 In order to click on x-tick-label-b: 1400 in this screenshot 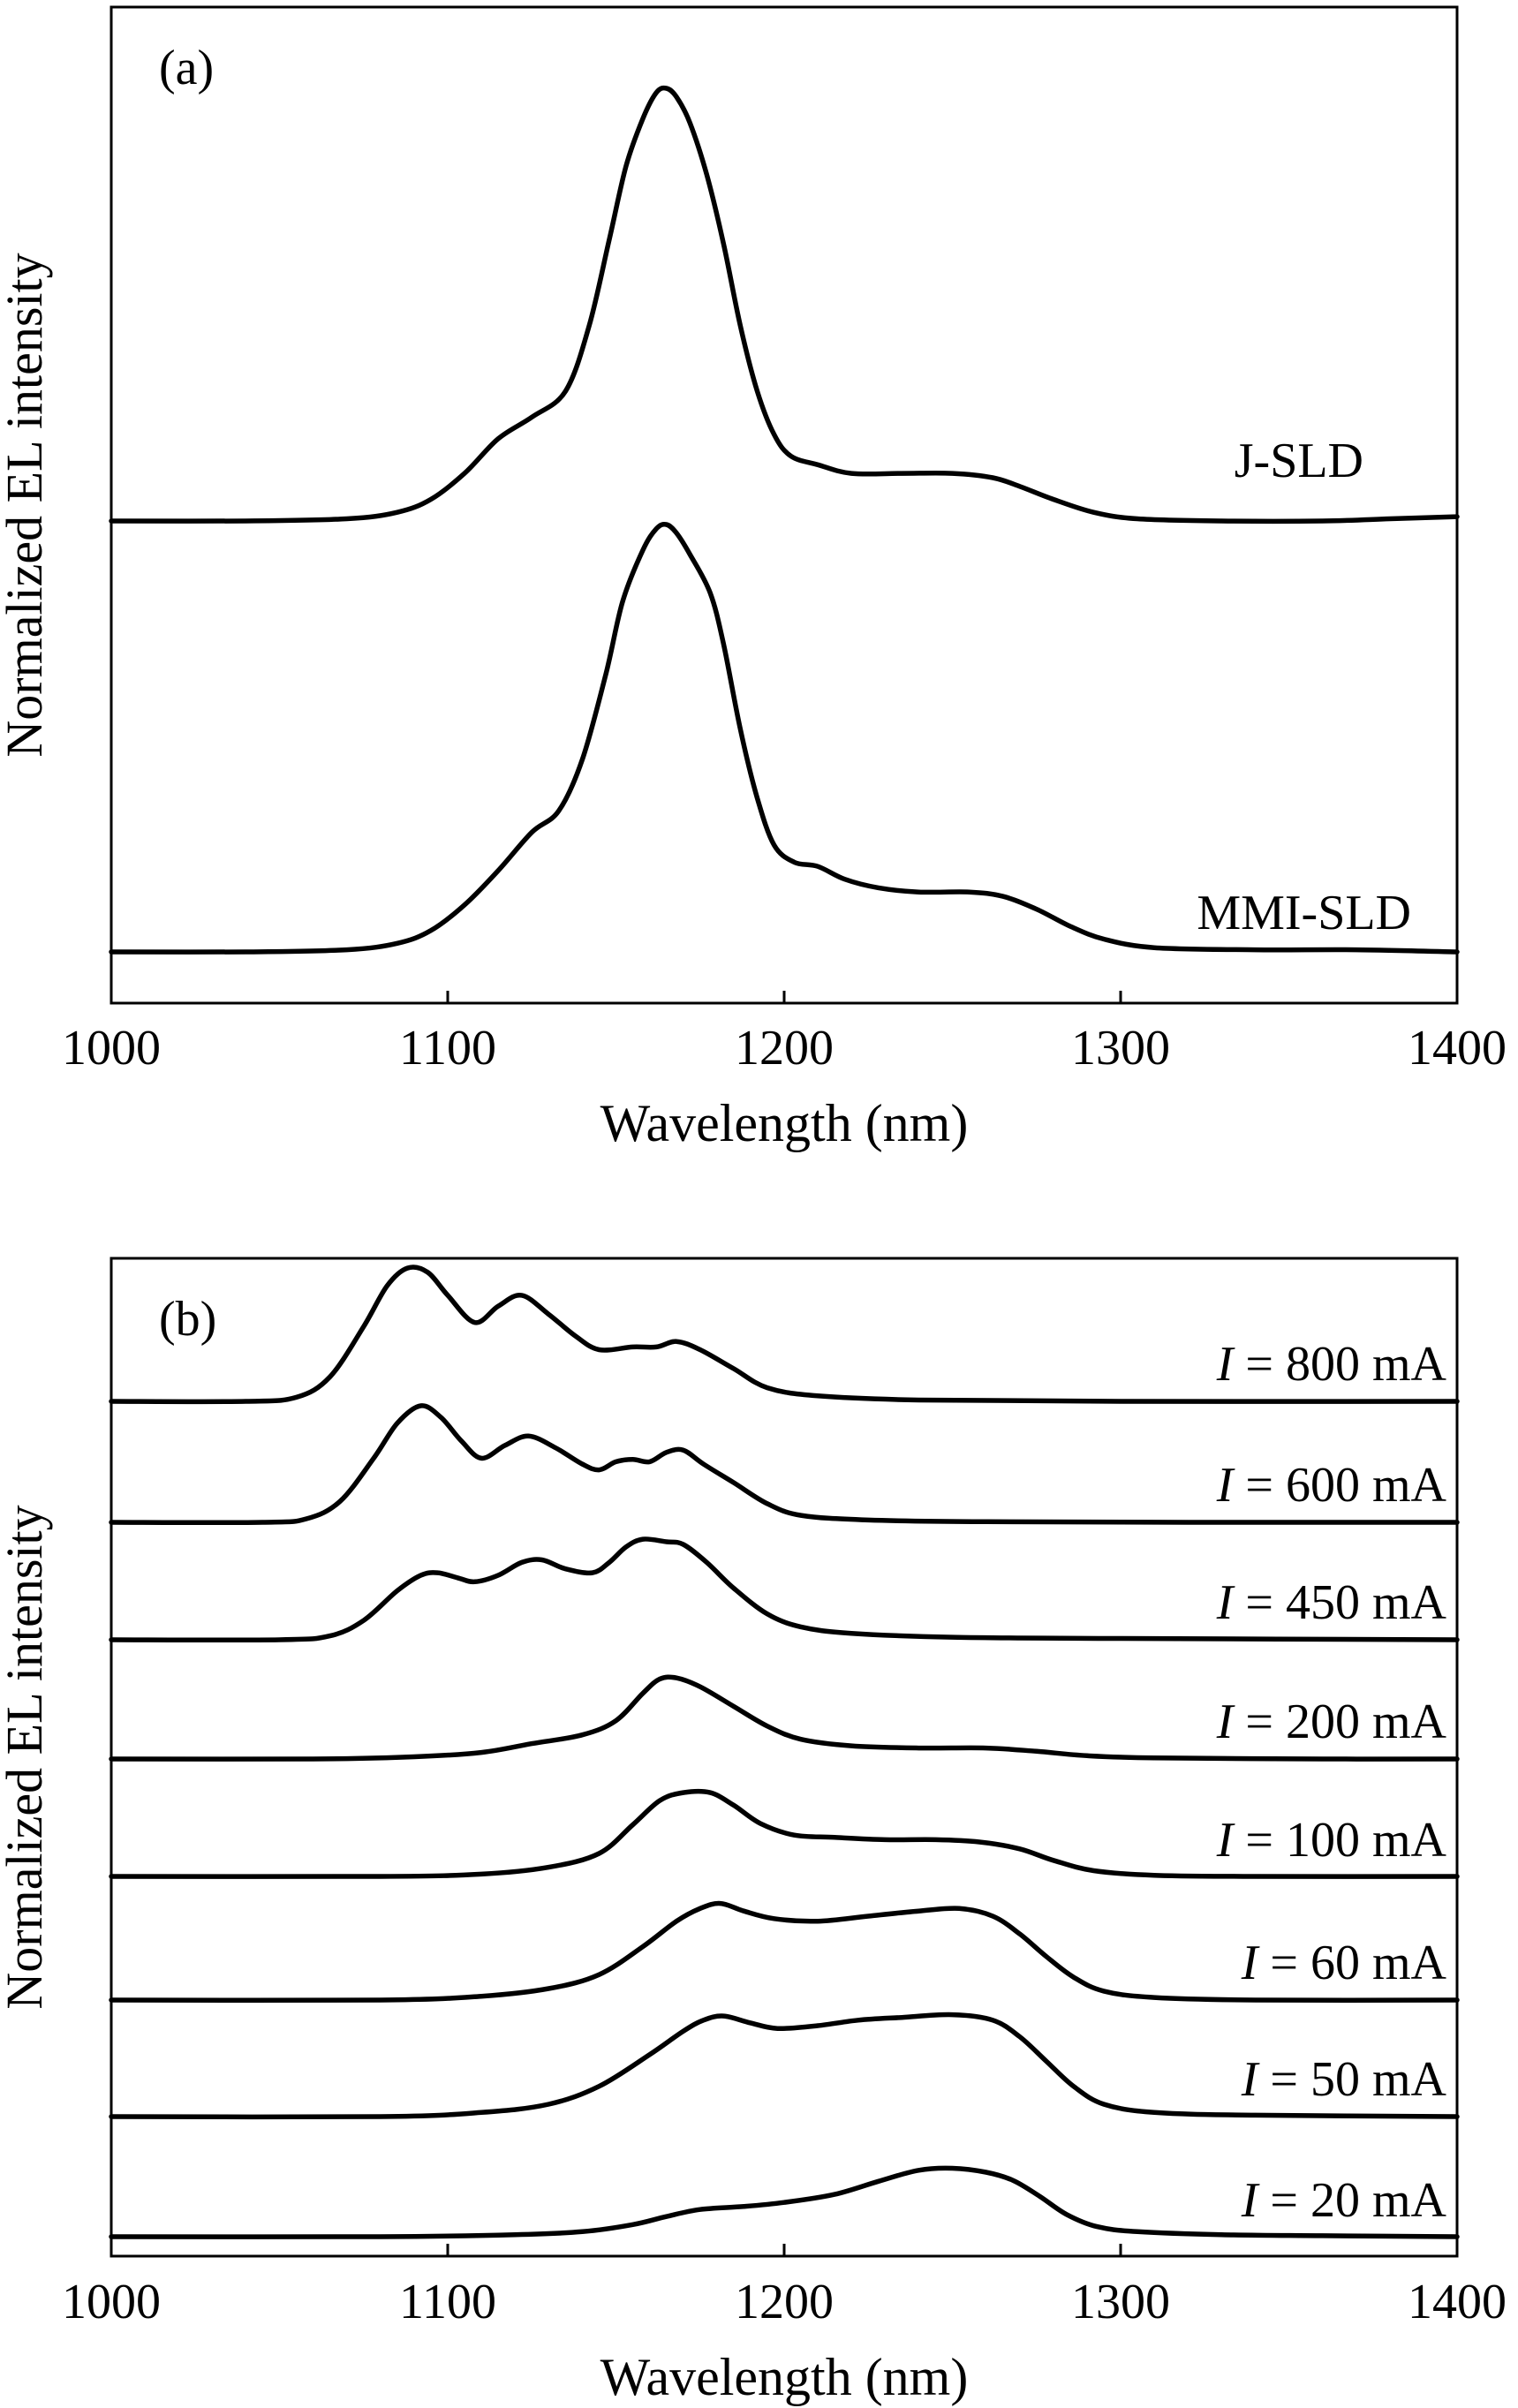, I will do `click(1457, 2302)`.